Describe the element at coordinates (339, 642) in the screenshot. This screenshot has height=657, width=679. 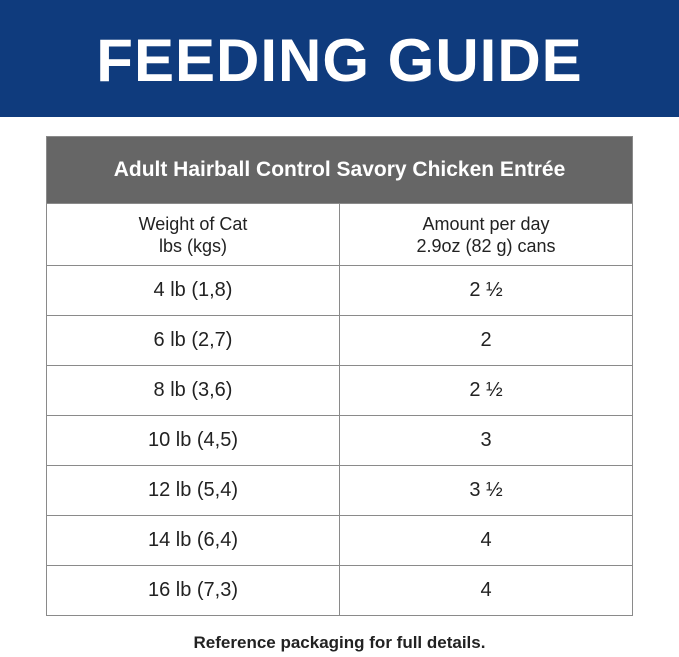
I see `footnote: Reference packaging for full details.` at that location.